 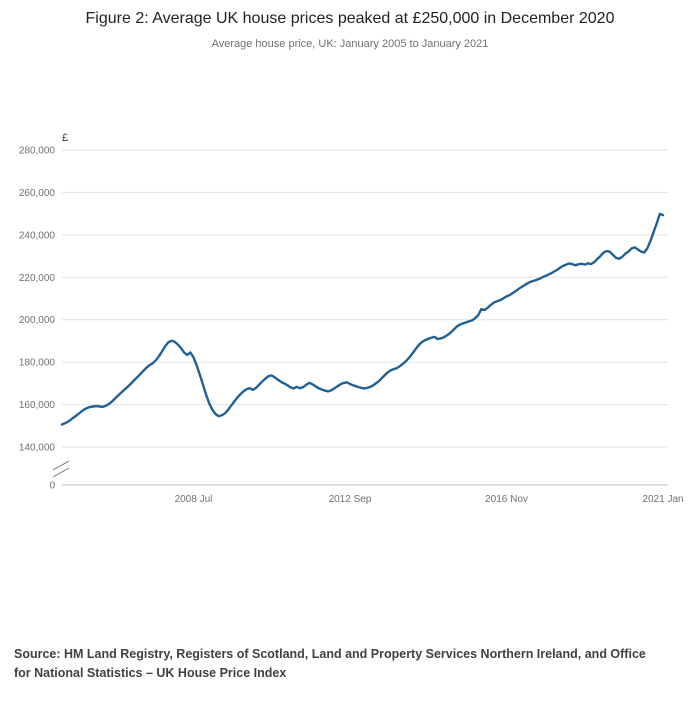 What do you see at coordinates (37, 235) in the screenshot?
I see `y-axis-tick-label: 240,000` at bounding box center [37, 235].